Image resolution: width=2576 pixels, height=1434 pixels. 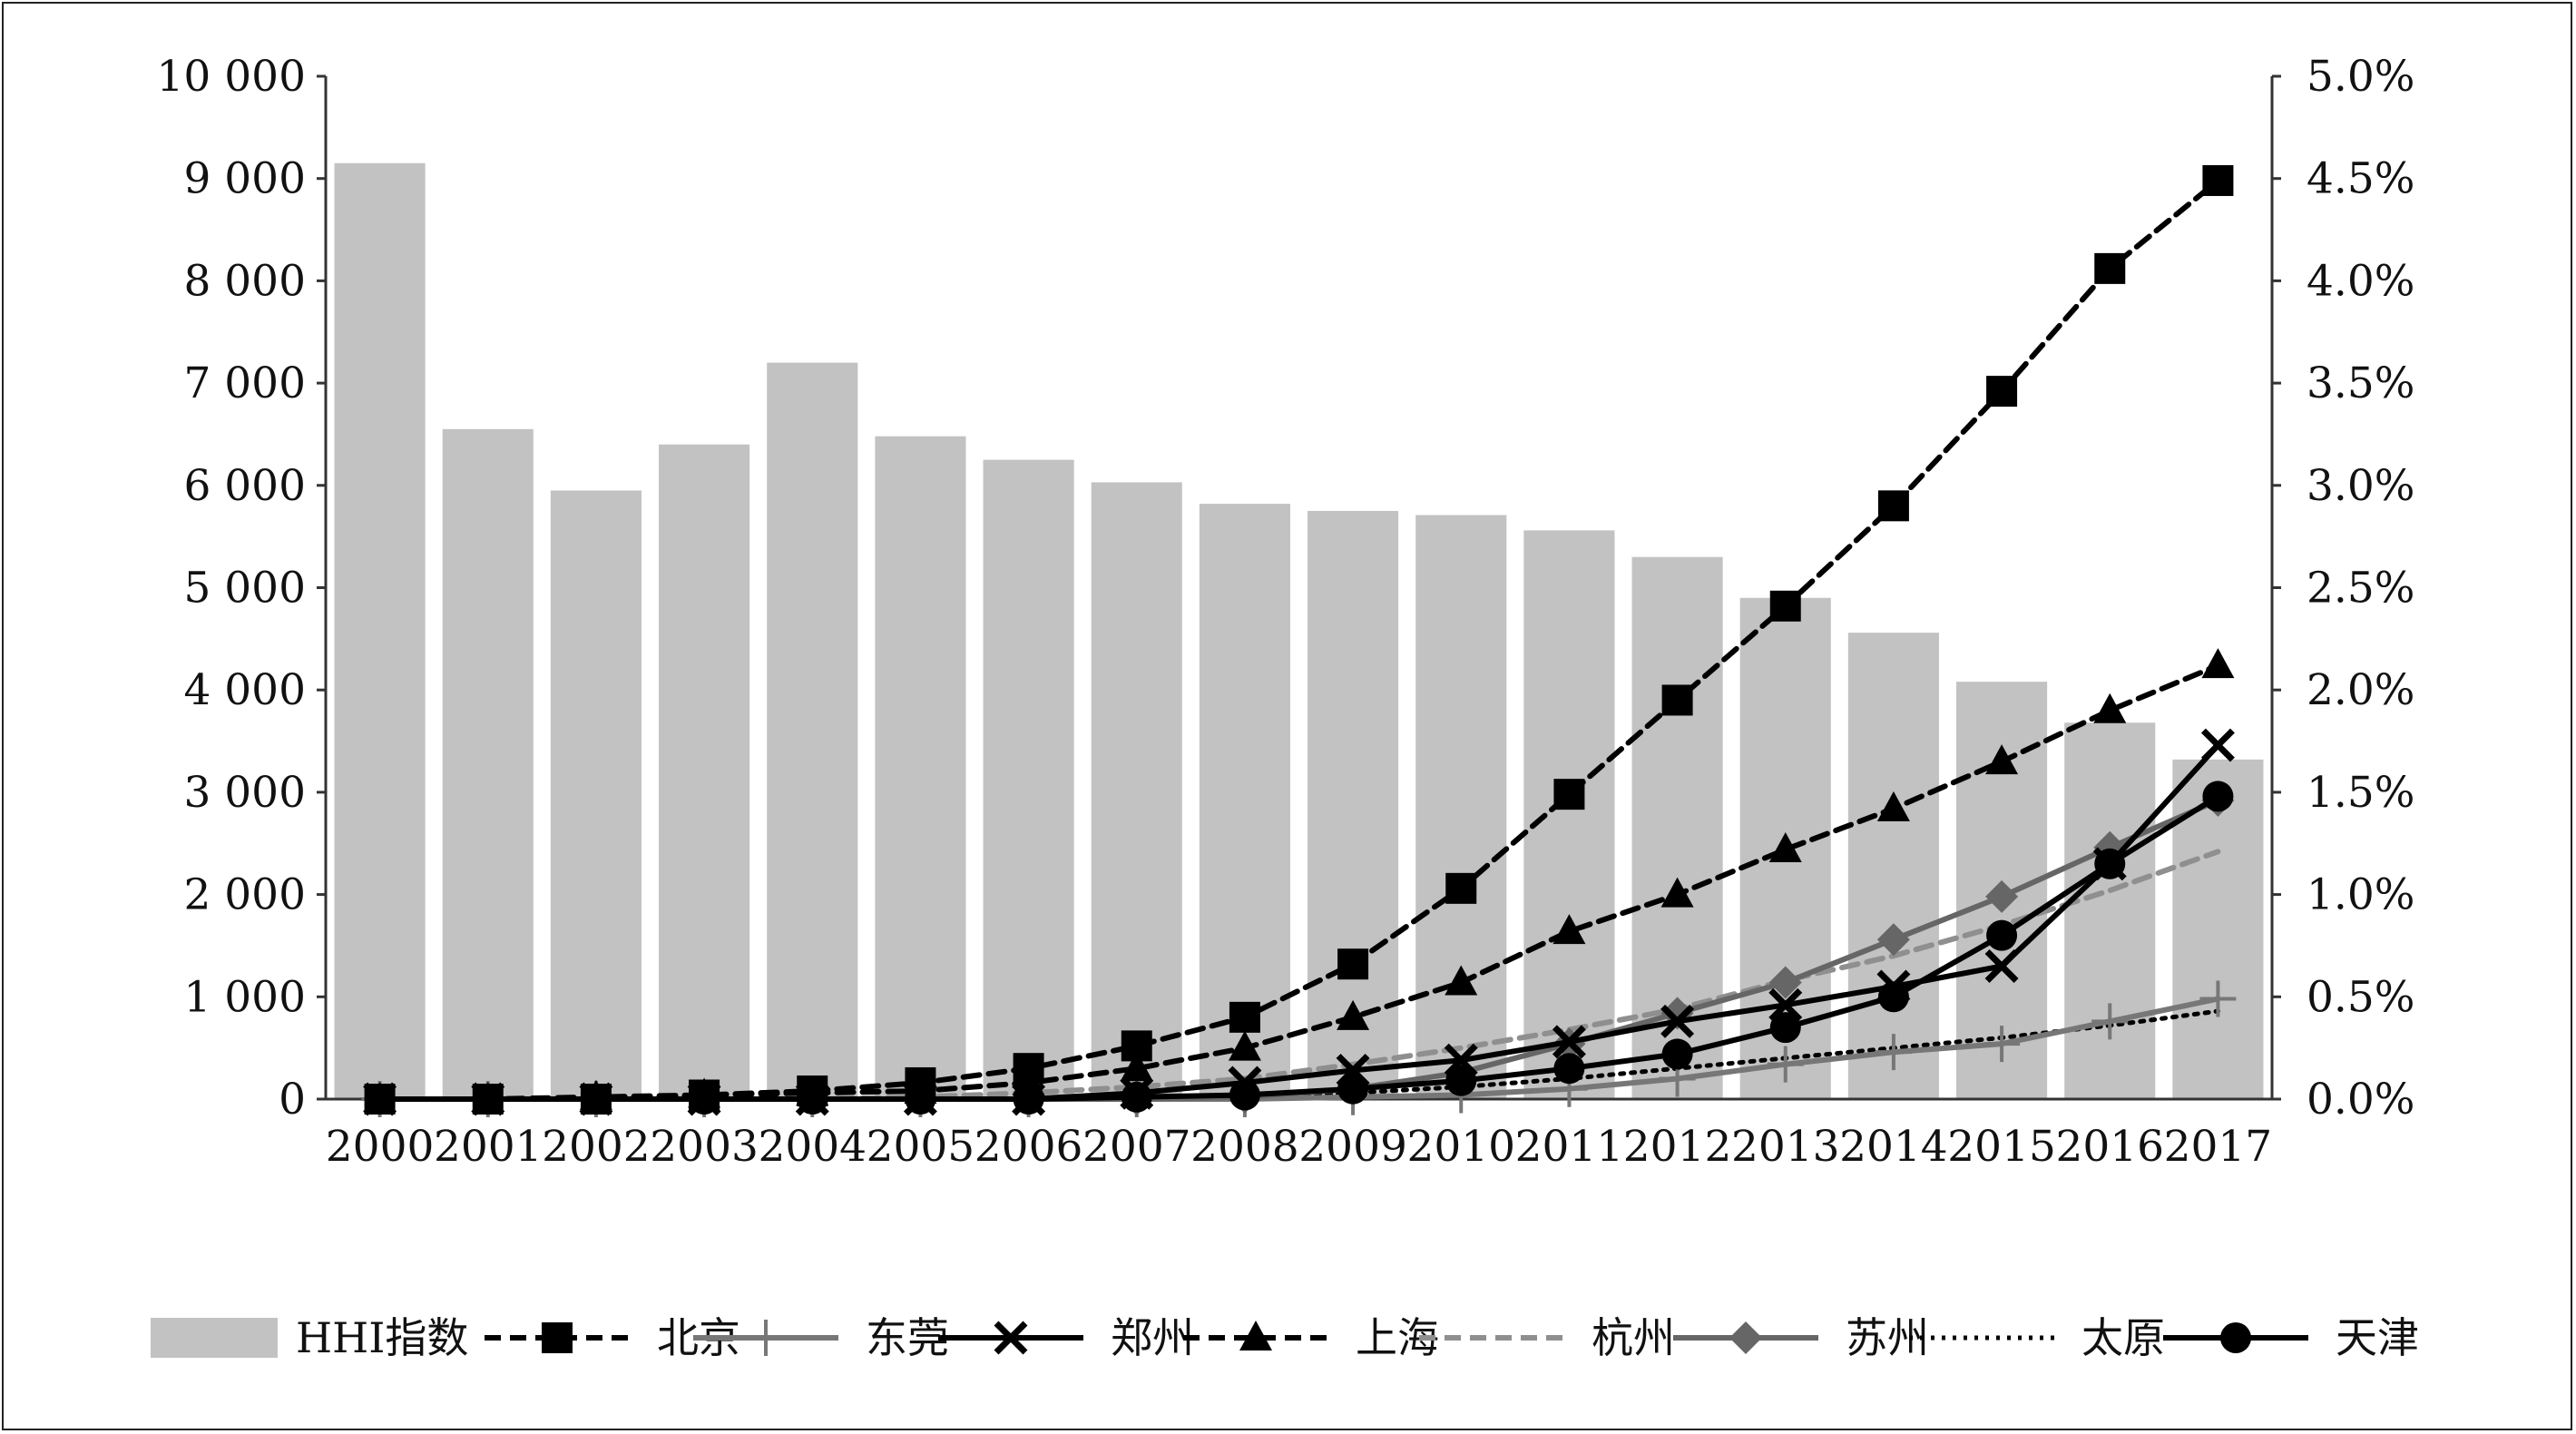 What do you see at coordinates (812, 1090) in the screenshot?
I see `point-北京-2004` at bounding box center [812, 1090].